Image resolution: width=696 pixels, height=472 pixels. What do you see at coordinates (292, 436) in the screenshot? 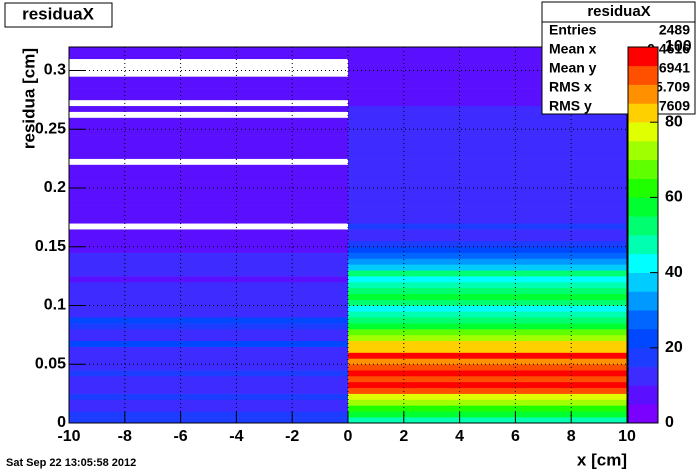
I see `x-tick-label: -2` at bounding box center [292, 436].